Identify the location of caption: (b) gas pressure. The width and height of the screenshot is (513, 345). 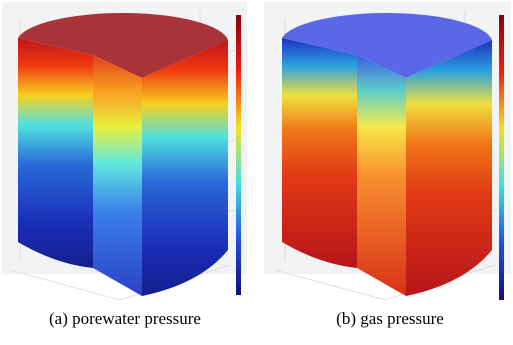
(390, 318).